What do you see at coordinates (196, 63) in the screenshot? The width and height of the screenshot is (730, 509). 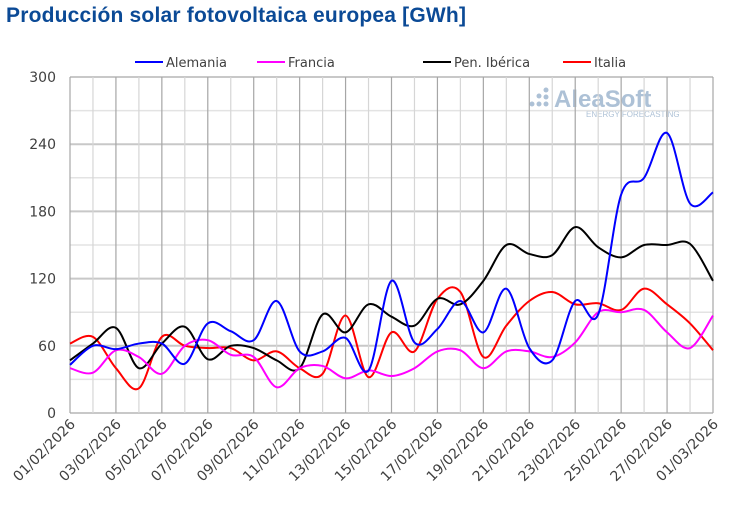 I see `legend-label: Alemania` at bounding box center [196, 63].